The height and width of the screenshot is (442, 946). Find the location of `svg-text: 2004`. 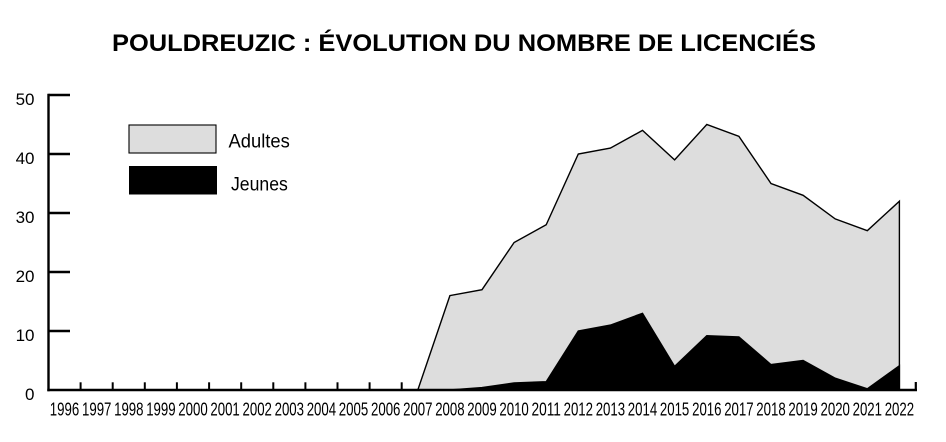

svg-text: 2004 is located at coordinates (321, 409).